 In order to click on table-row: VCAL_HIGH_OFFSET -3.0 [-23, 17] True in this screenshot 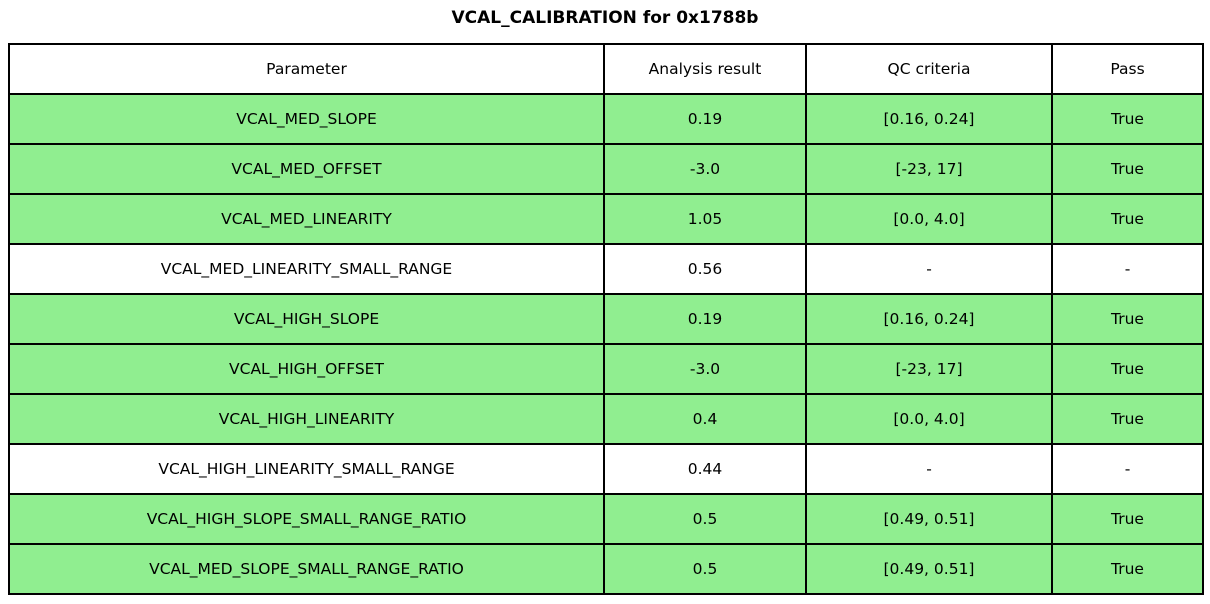, I will do `click(606, 369)`.